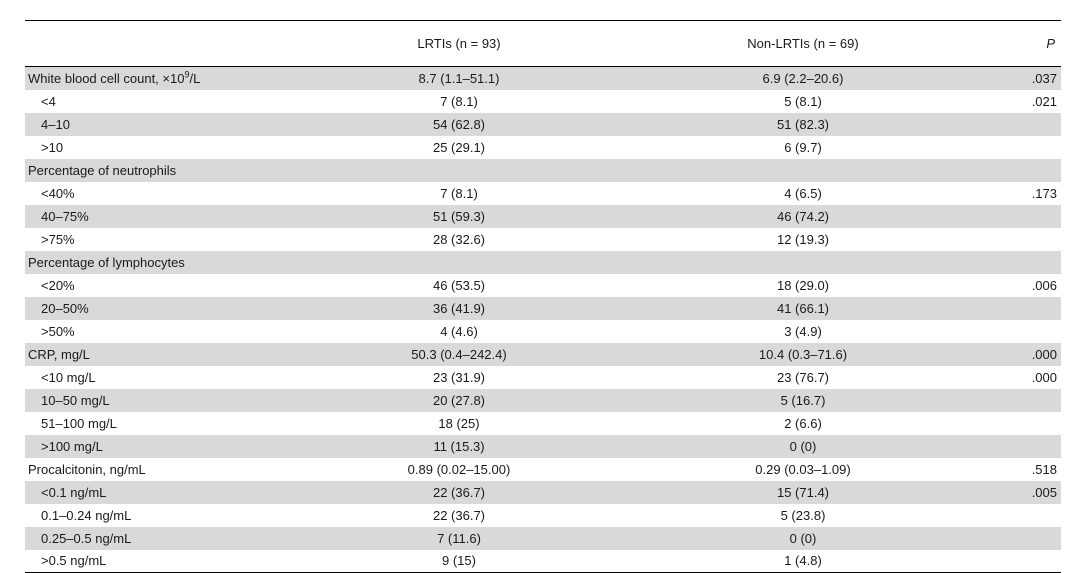 Image resolution: width=1080 pixels, height=573 pixels. Describe the element at coordinates (1044, 193) in the screenshot. I see `cell-p-value: .173` at that location.